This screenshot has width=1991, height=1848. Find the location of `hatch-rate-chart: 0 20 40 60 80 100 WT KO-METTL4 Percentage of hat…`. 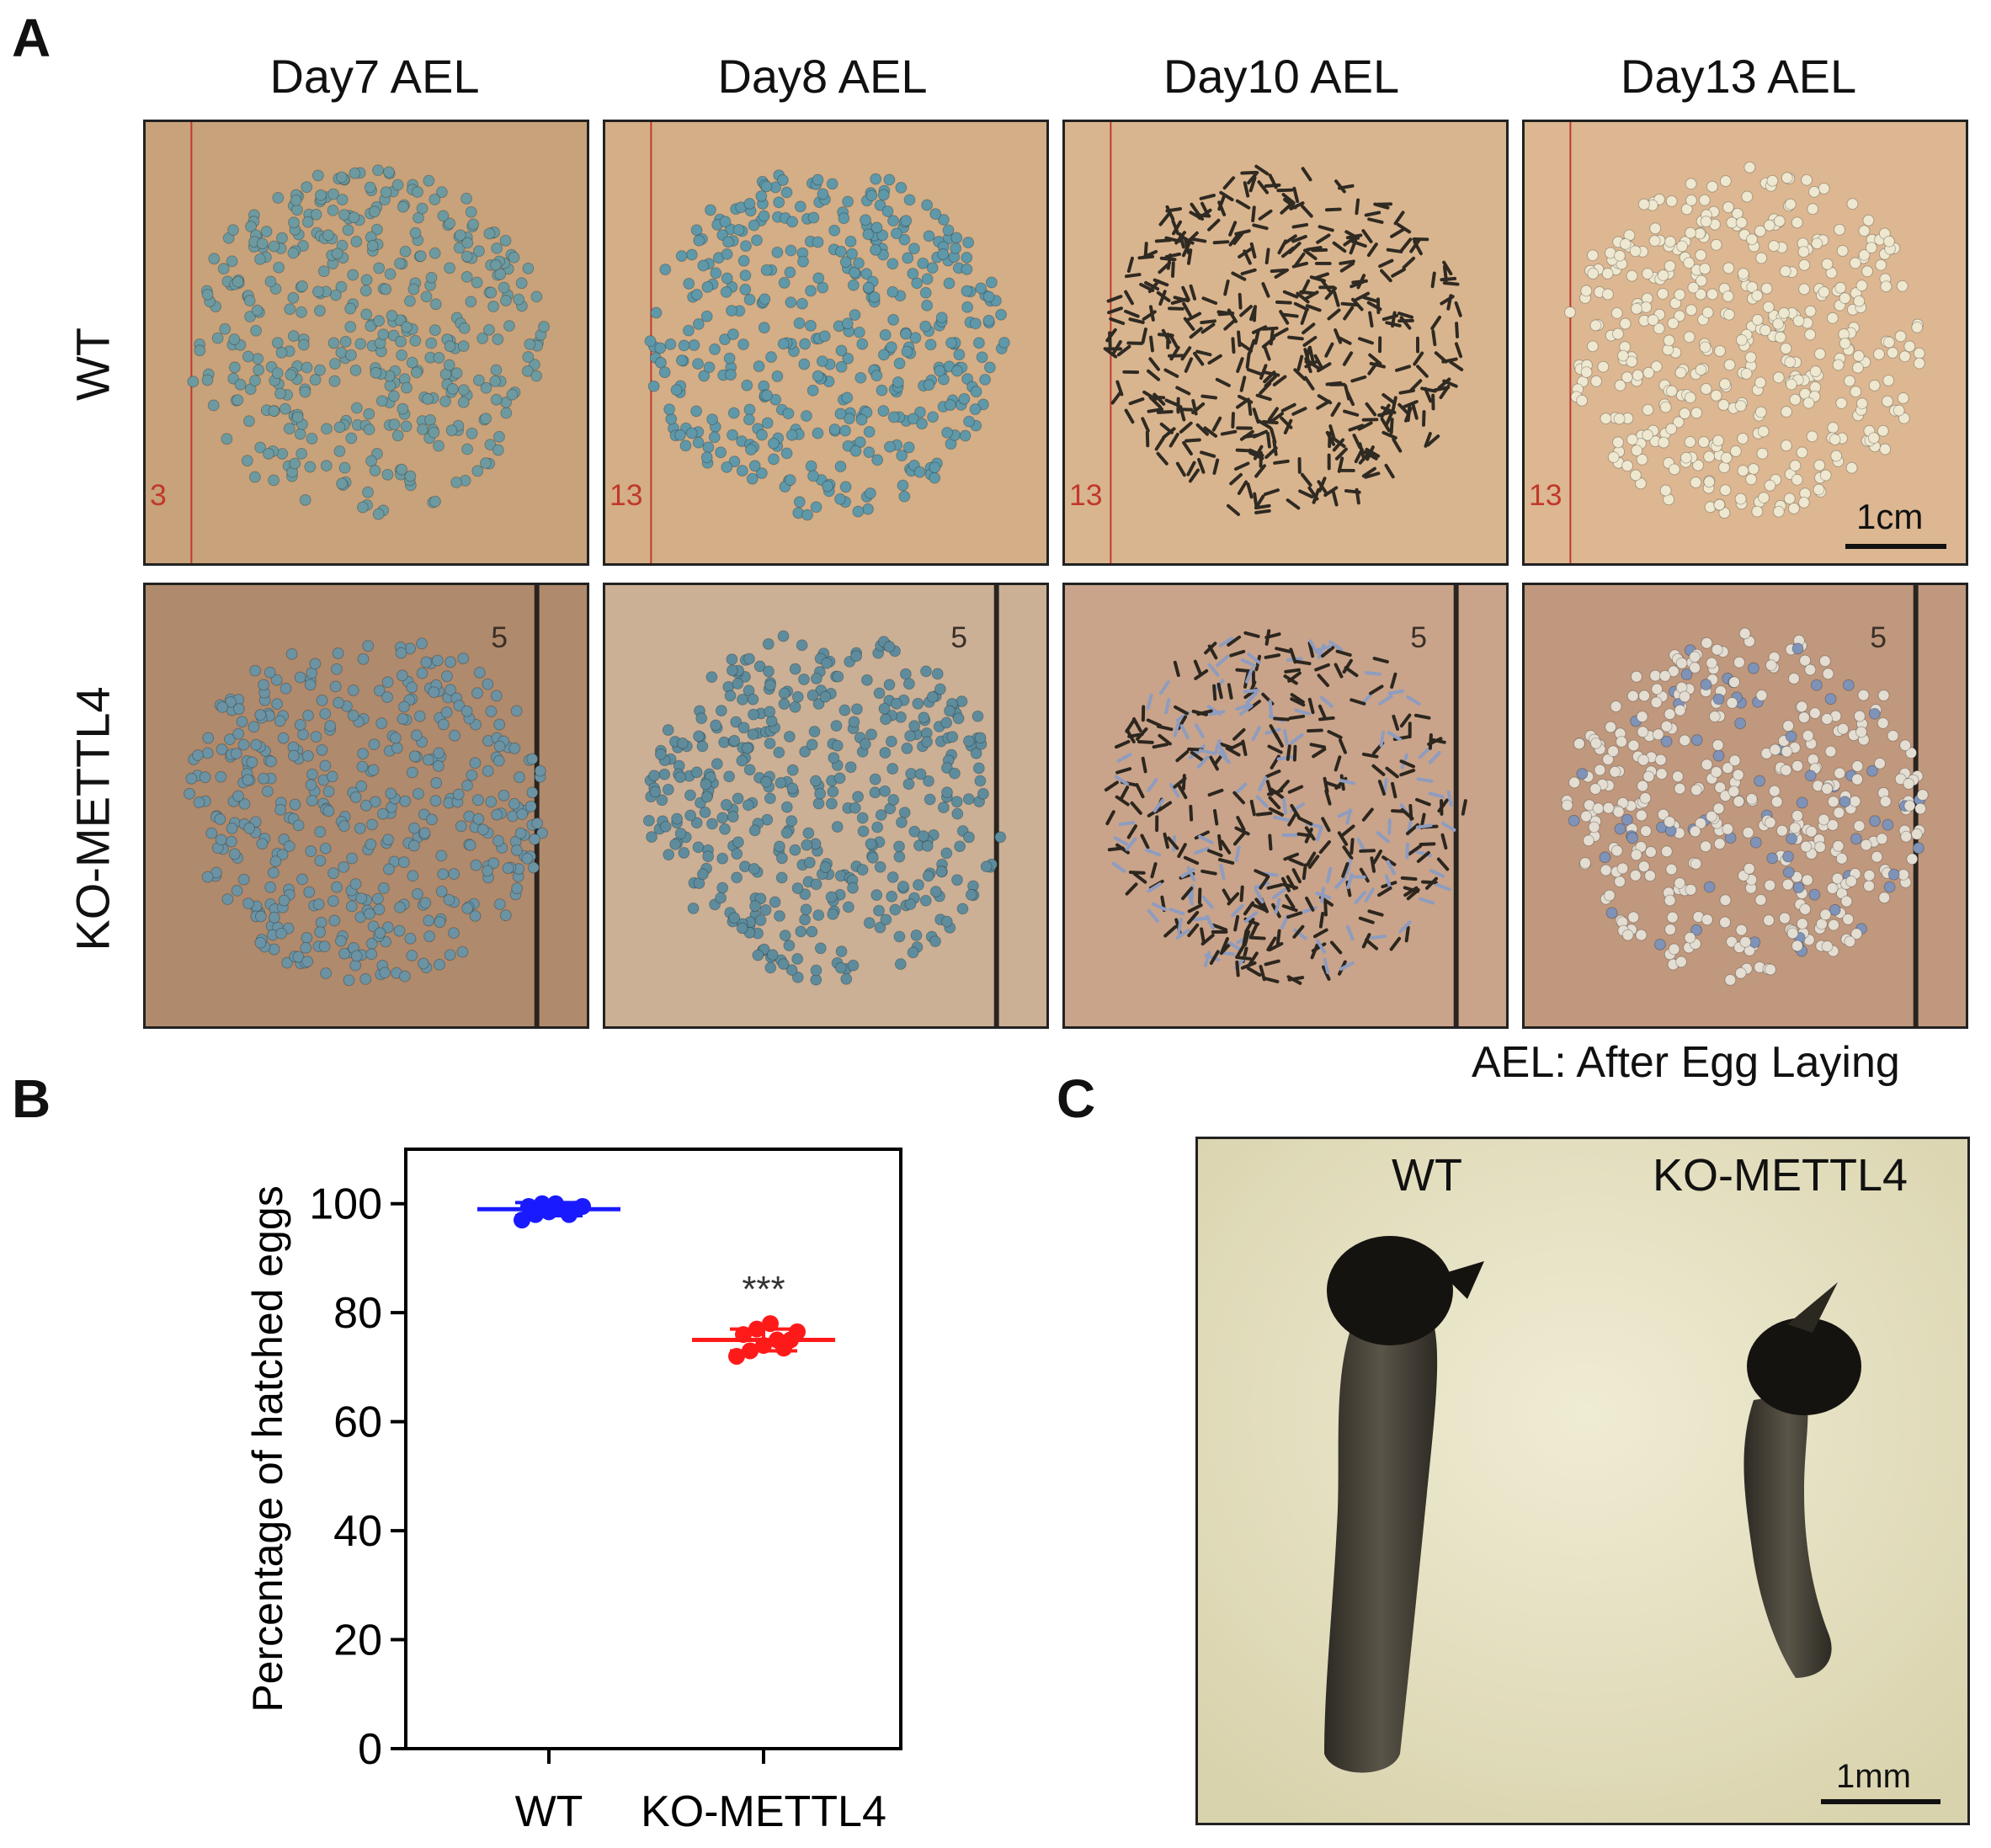

hatch-rate-chart: 0 20 40 60 80 100 WT KO-METTL4 Percentage of hat… is located at coordinates (573, 1492).